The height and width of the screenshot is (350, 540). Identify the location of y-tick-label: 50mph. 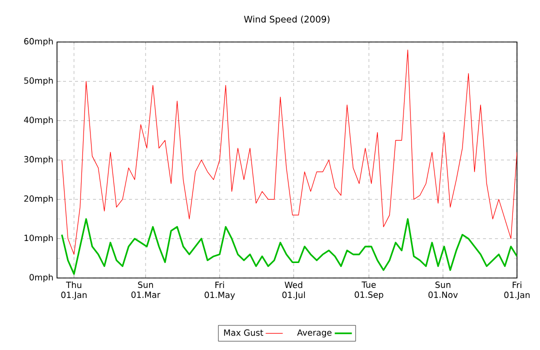
(38, 81).